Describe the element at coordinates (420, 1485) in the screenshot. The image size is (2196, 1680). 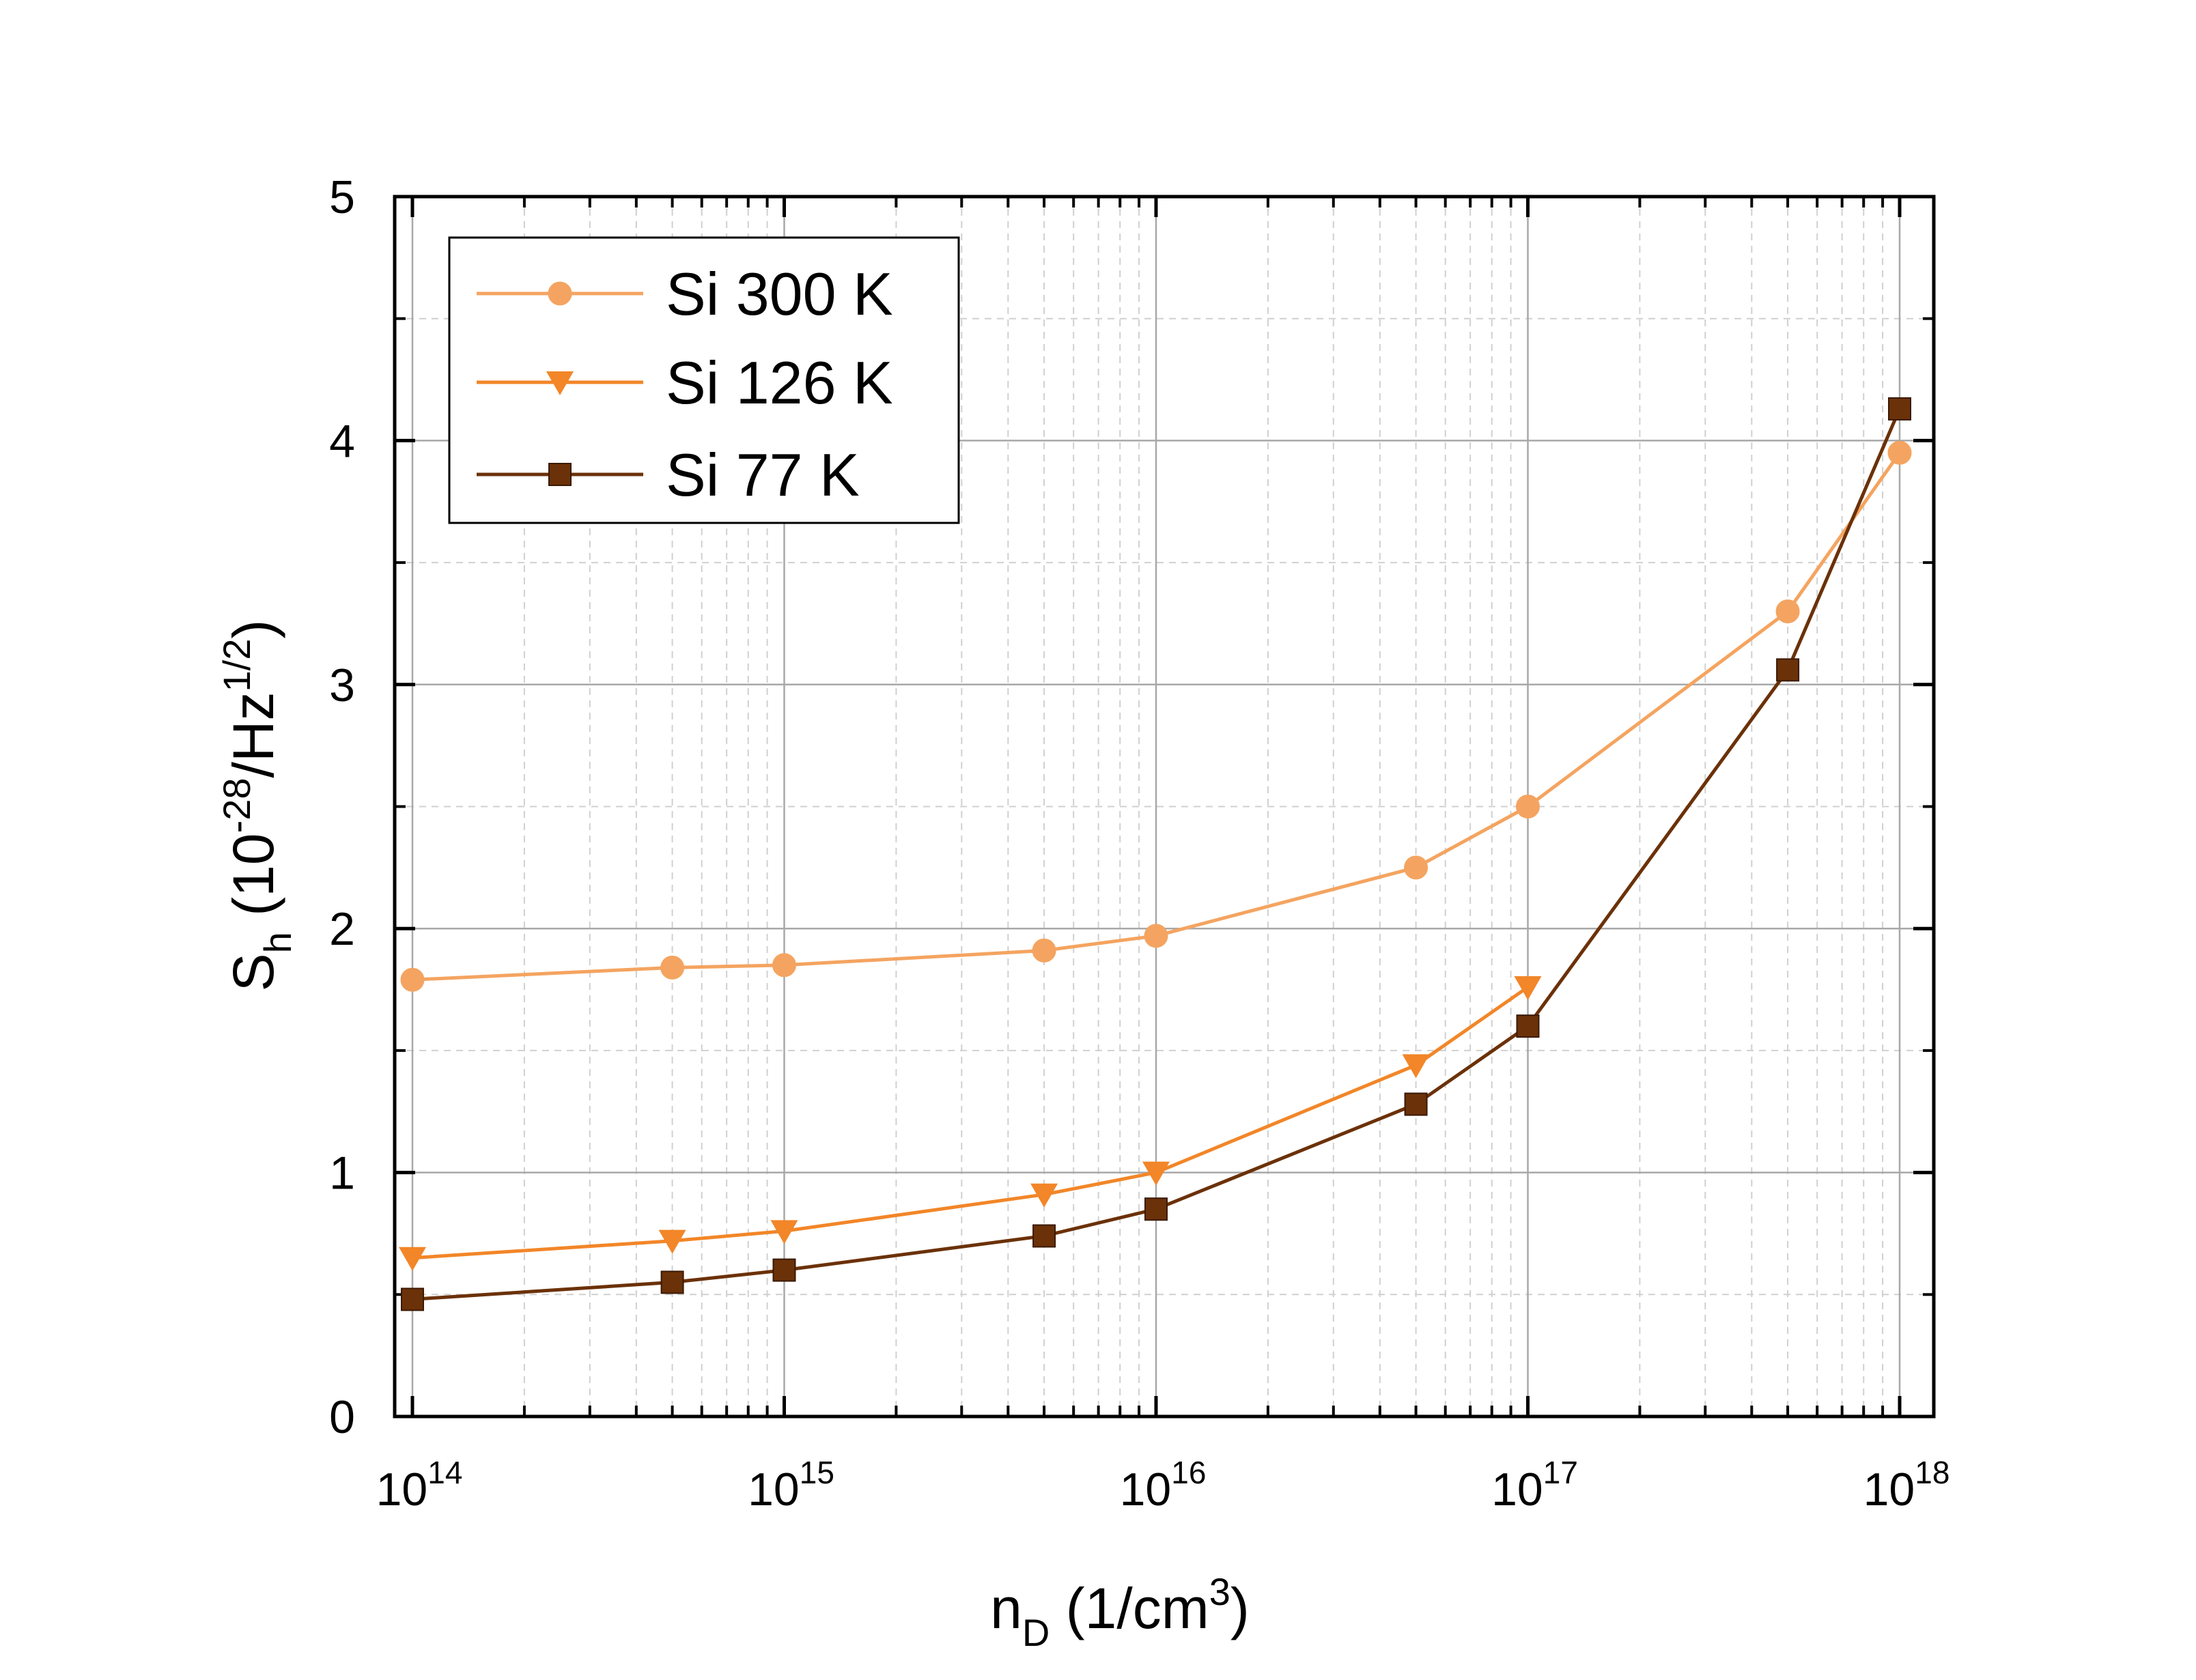
I see `x-tick-label: 1014` at that location.